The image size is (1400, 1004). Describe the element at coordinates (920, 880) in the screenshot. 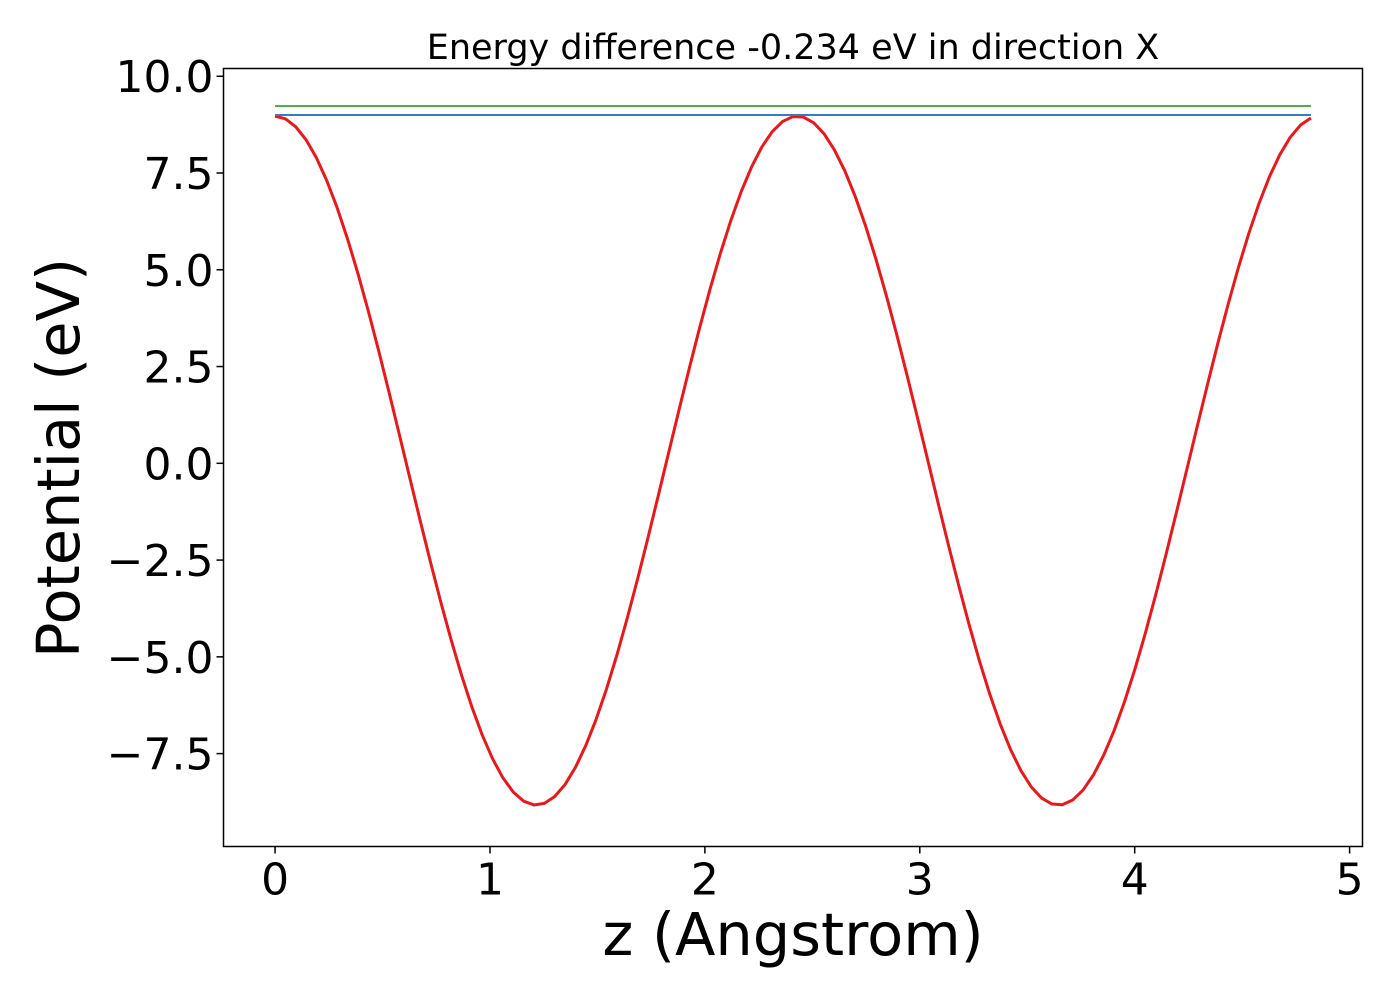

I see `x-tick-label: 3` at that location.